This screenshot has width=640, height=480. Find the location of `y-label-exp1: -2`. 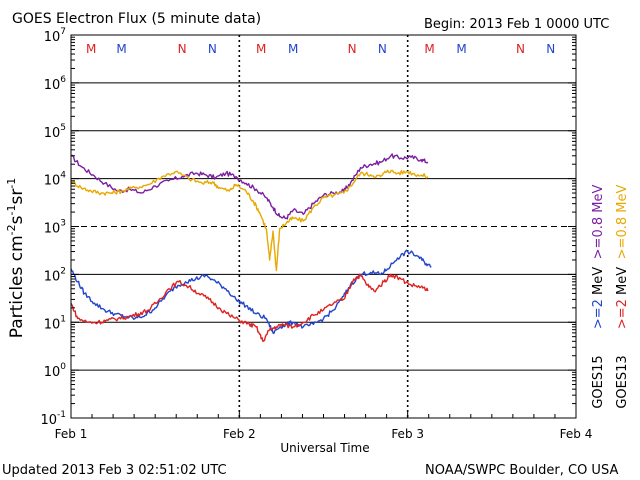

y-label-exp1: -2 is located at coordinates (11, 229).